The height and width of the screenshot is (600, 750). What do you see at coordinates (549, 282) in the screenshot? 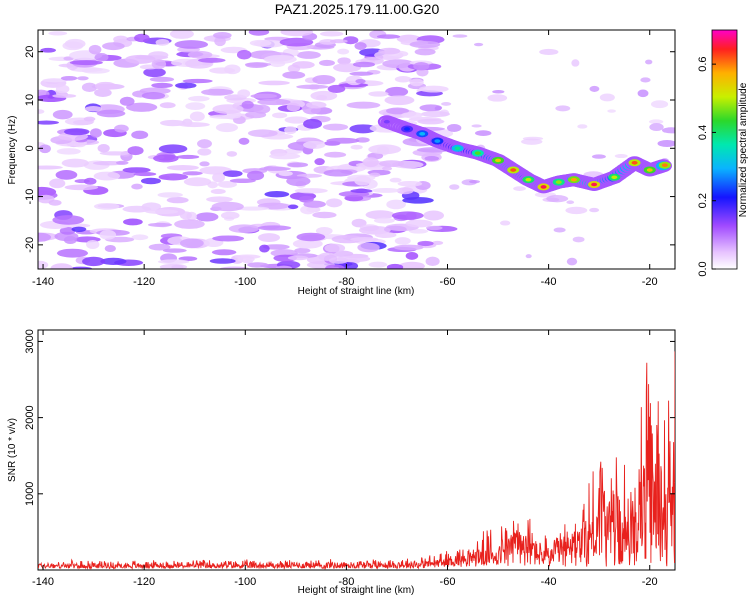
I see `x-tick-label: -40` at bounding box center [549, 282].